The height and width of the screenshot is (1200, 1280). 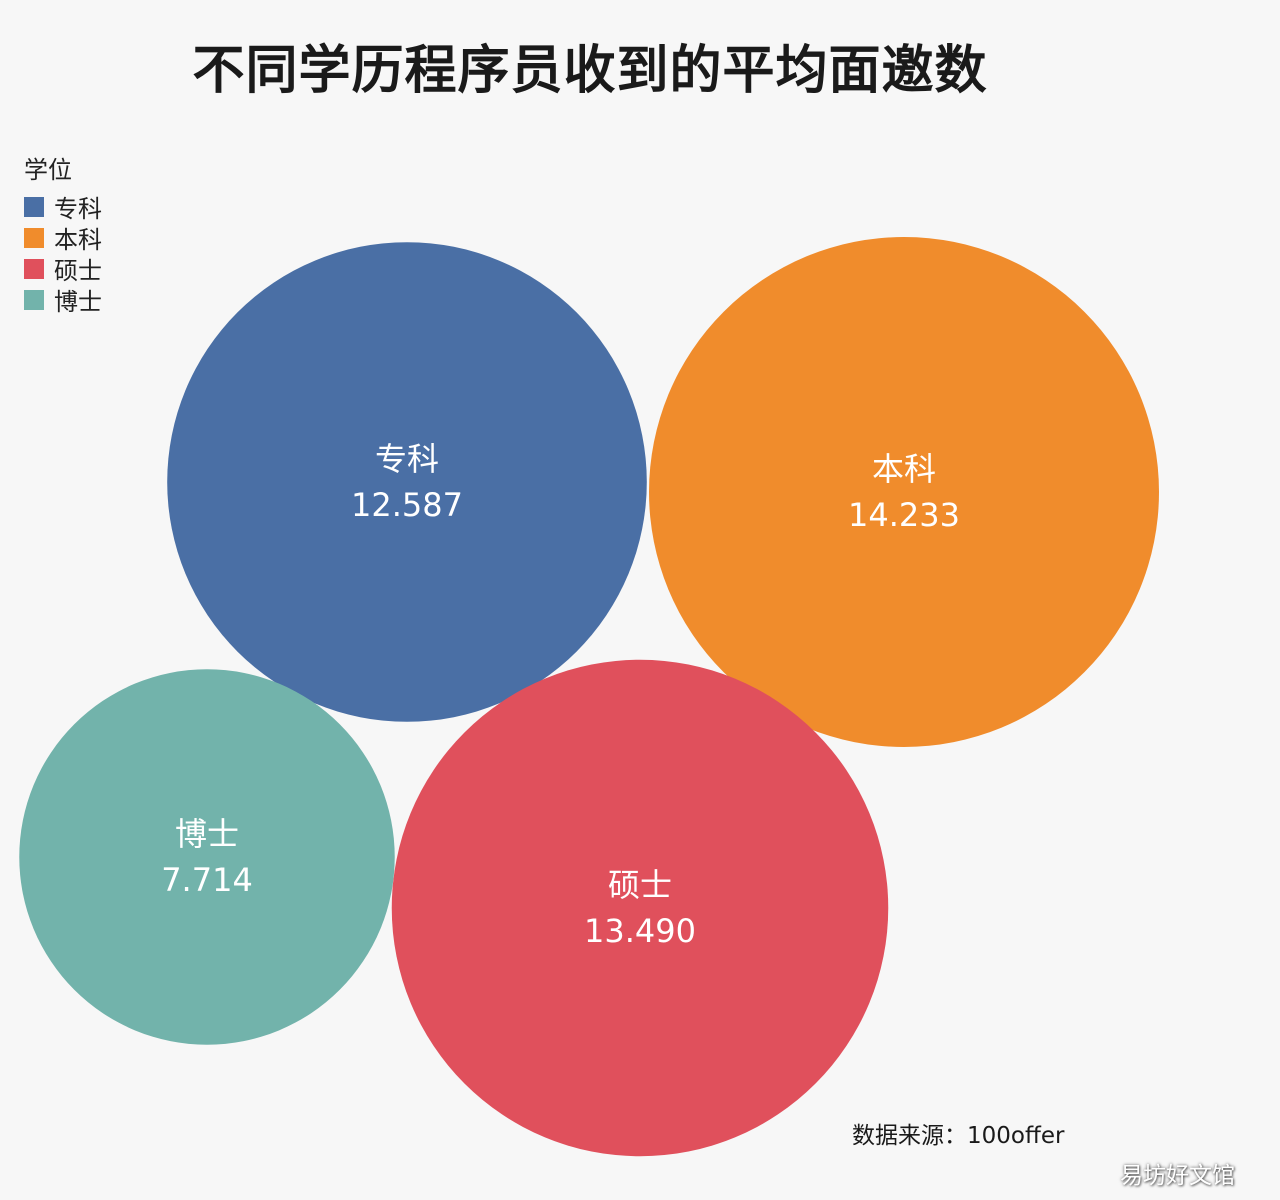 What do you see at coordinates (78, 240) in the screenshot?
I see `legend-label: 本科` at bounding box center [78, 240].